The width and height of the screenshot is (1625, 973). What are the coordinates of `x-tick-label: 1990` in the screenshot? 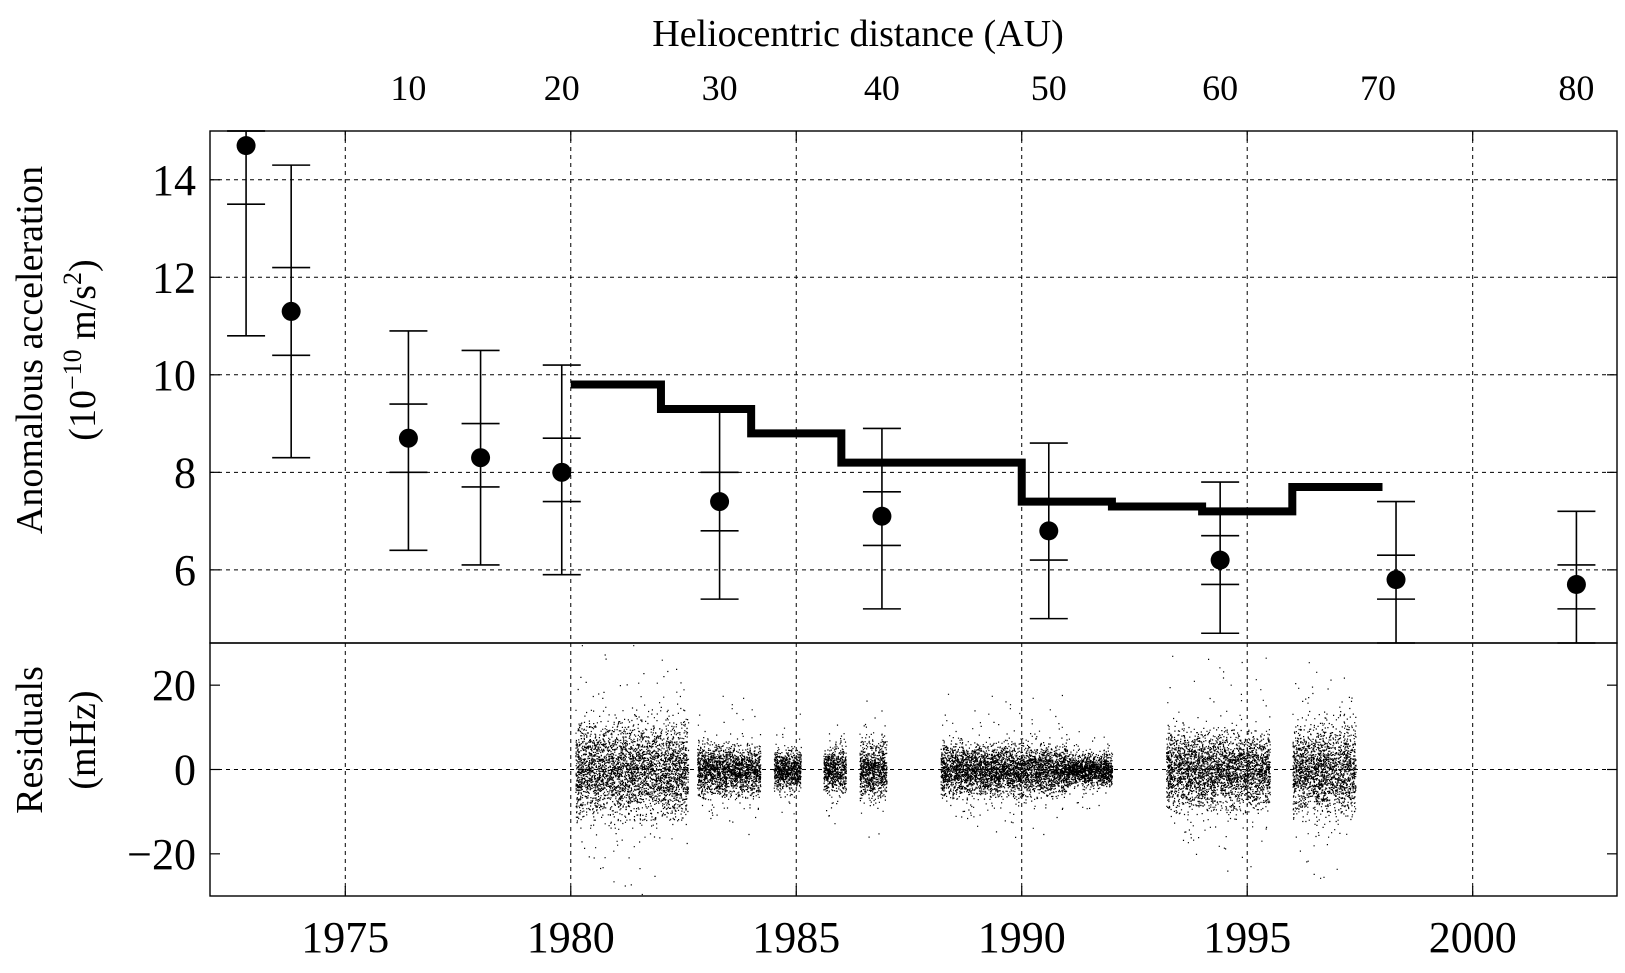 It's located at (1022, 937).